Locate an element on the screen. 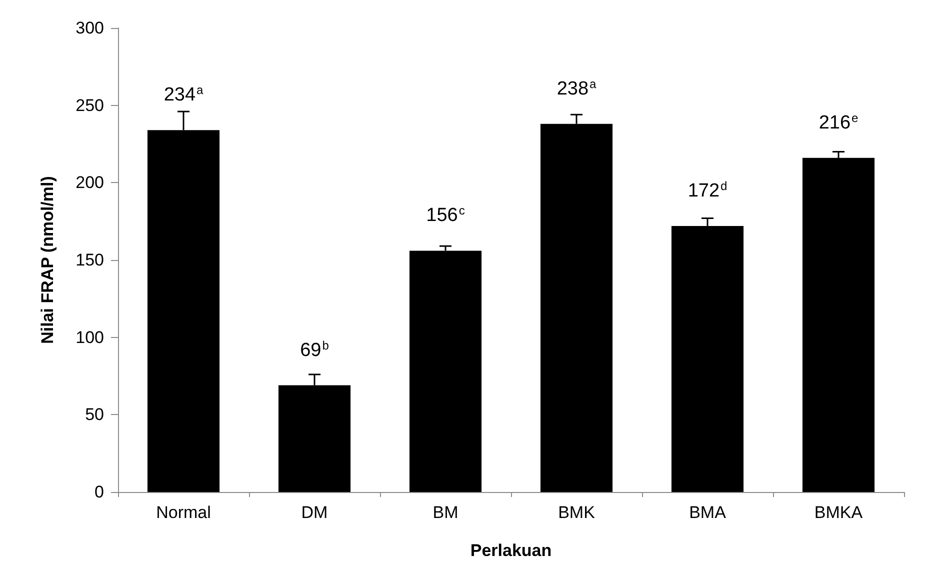 The height and width of the screenshot is (585, 932). x-tick-label: BM is located at coordinates (445, 512).